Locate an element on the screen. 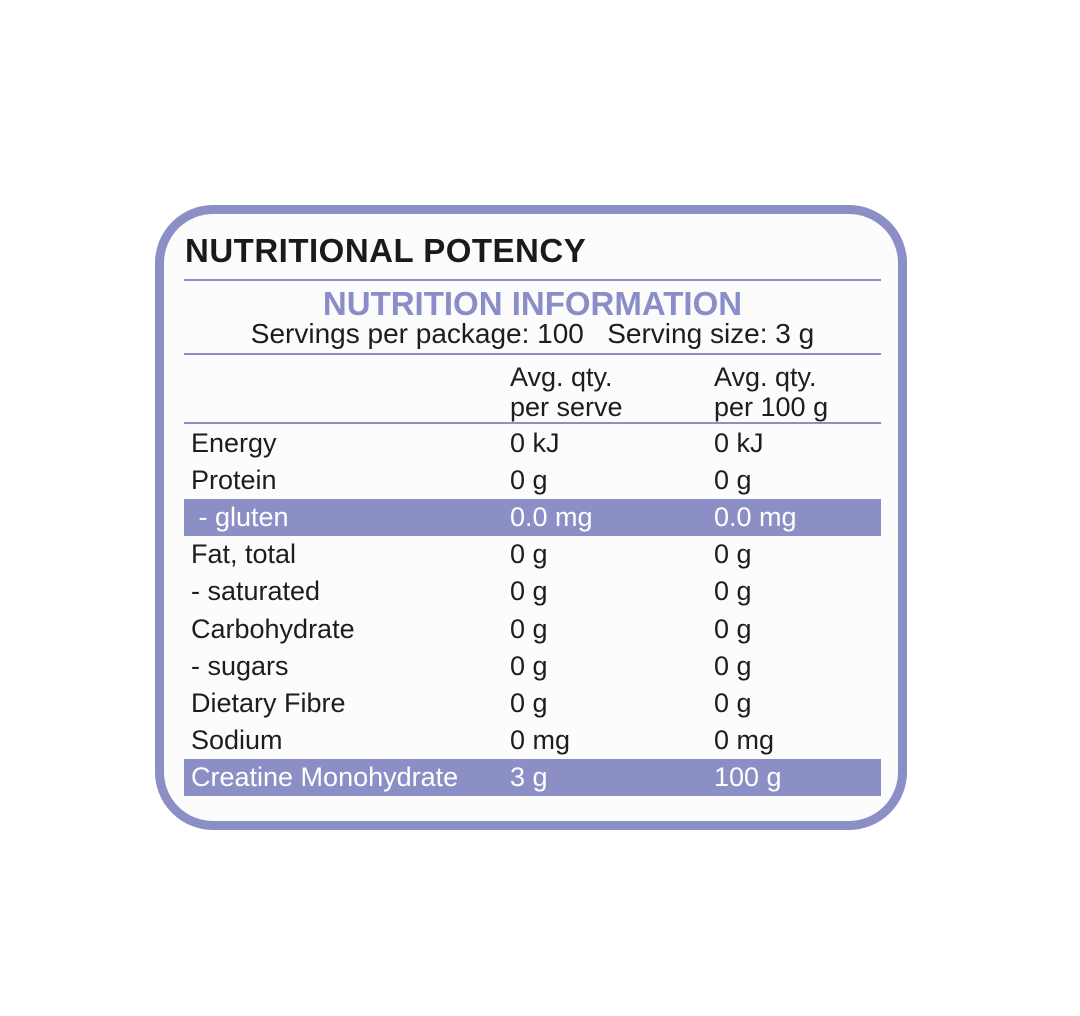 Image resolution: width=1080 pixels, height=1016 pixels. table-row: - gluten 0.0 mg 0.0 mg is located at coordinates (532, 518).